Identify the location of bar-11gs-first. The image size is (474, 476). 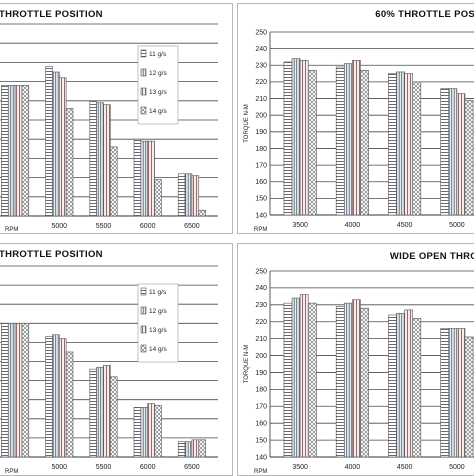
(5, 151).